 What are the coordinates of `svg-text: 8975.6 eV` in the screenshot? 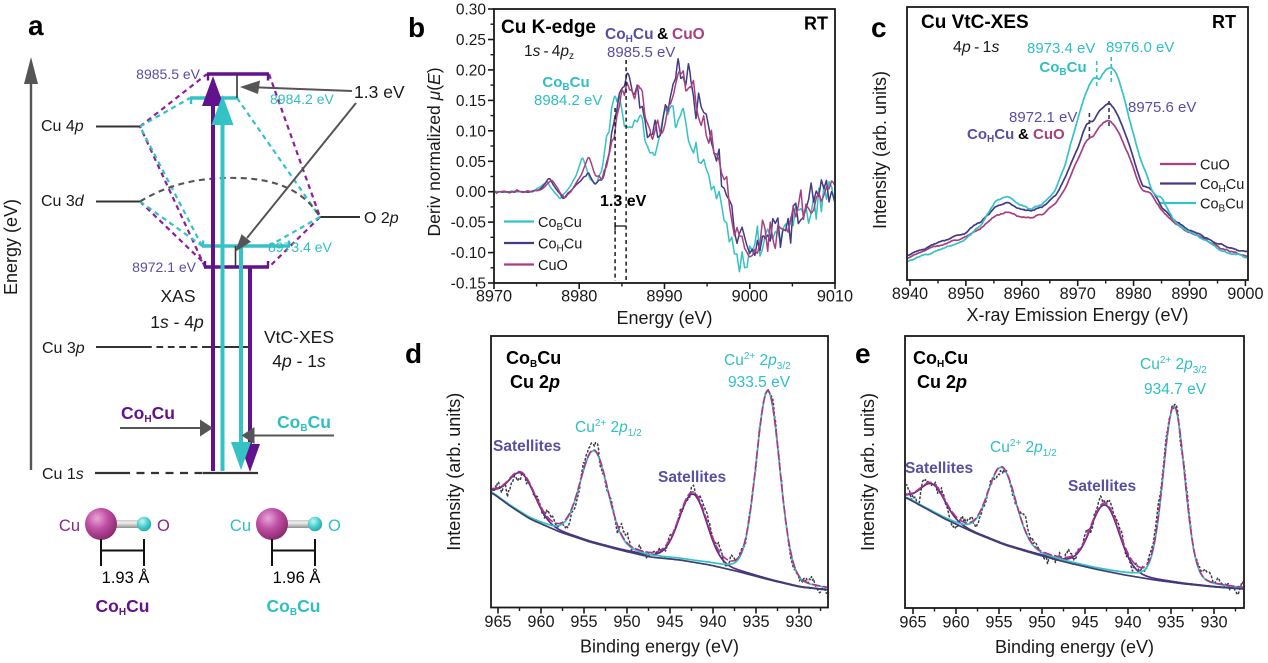 It's located at (1162, 107).